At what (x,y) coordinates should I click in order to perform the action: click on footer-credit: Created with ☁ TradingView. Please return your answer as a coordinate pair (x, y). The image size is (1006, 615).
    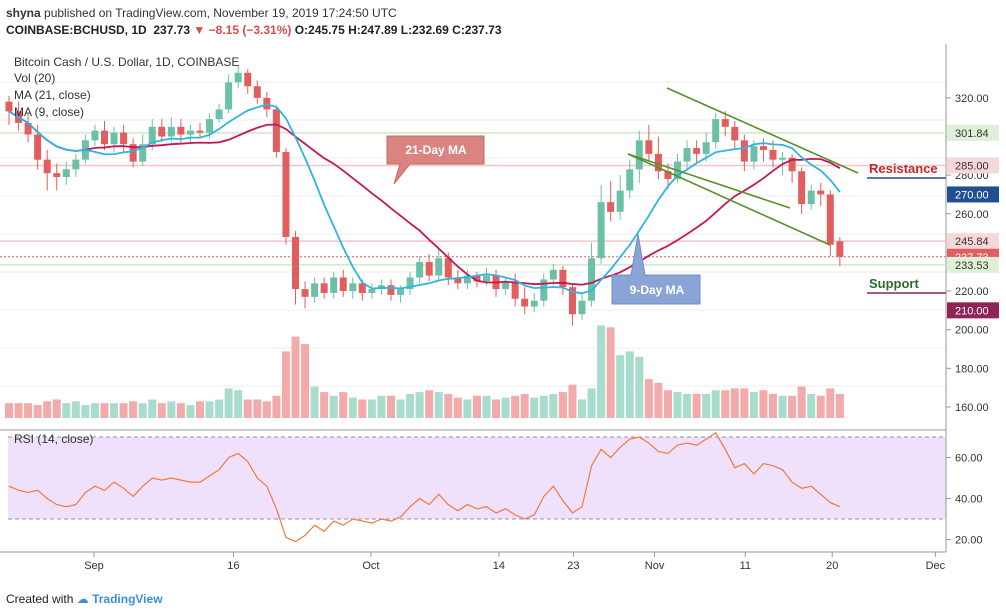
    Looking at the image, I should click on (84, 599).